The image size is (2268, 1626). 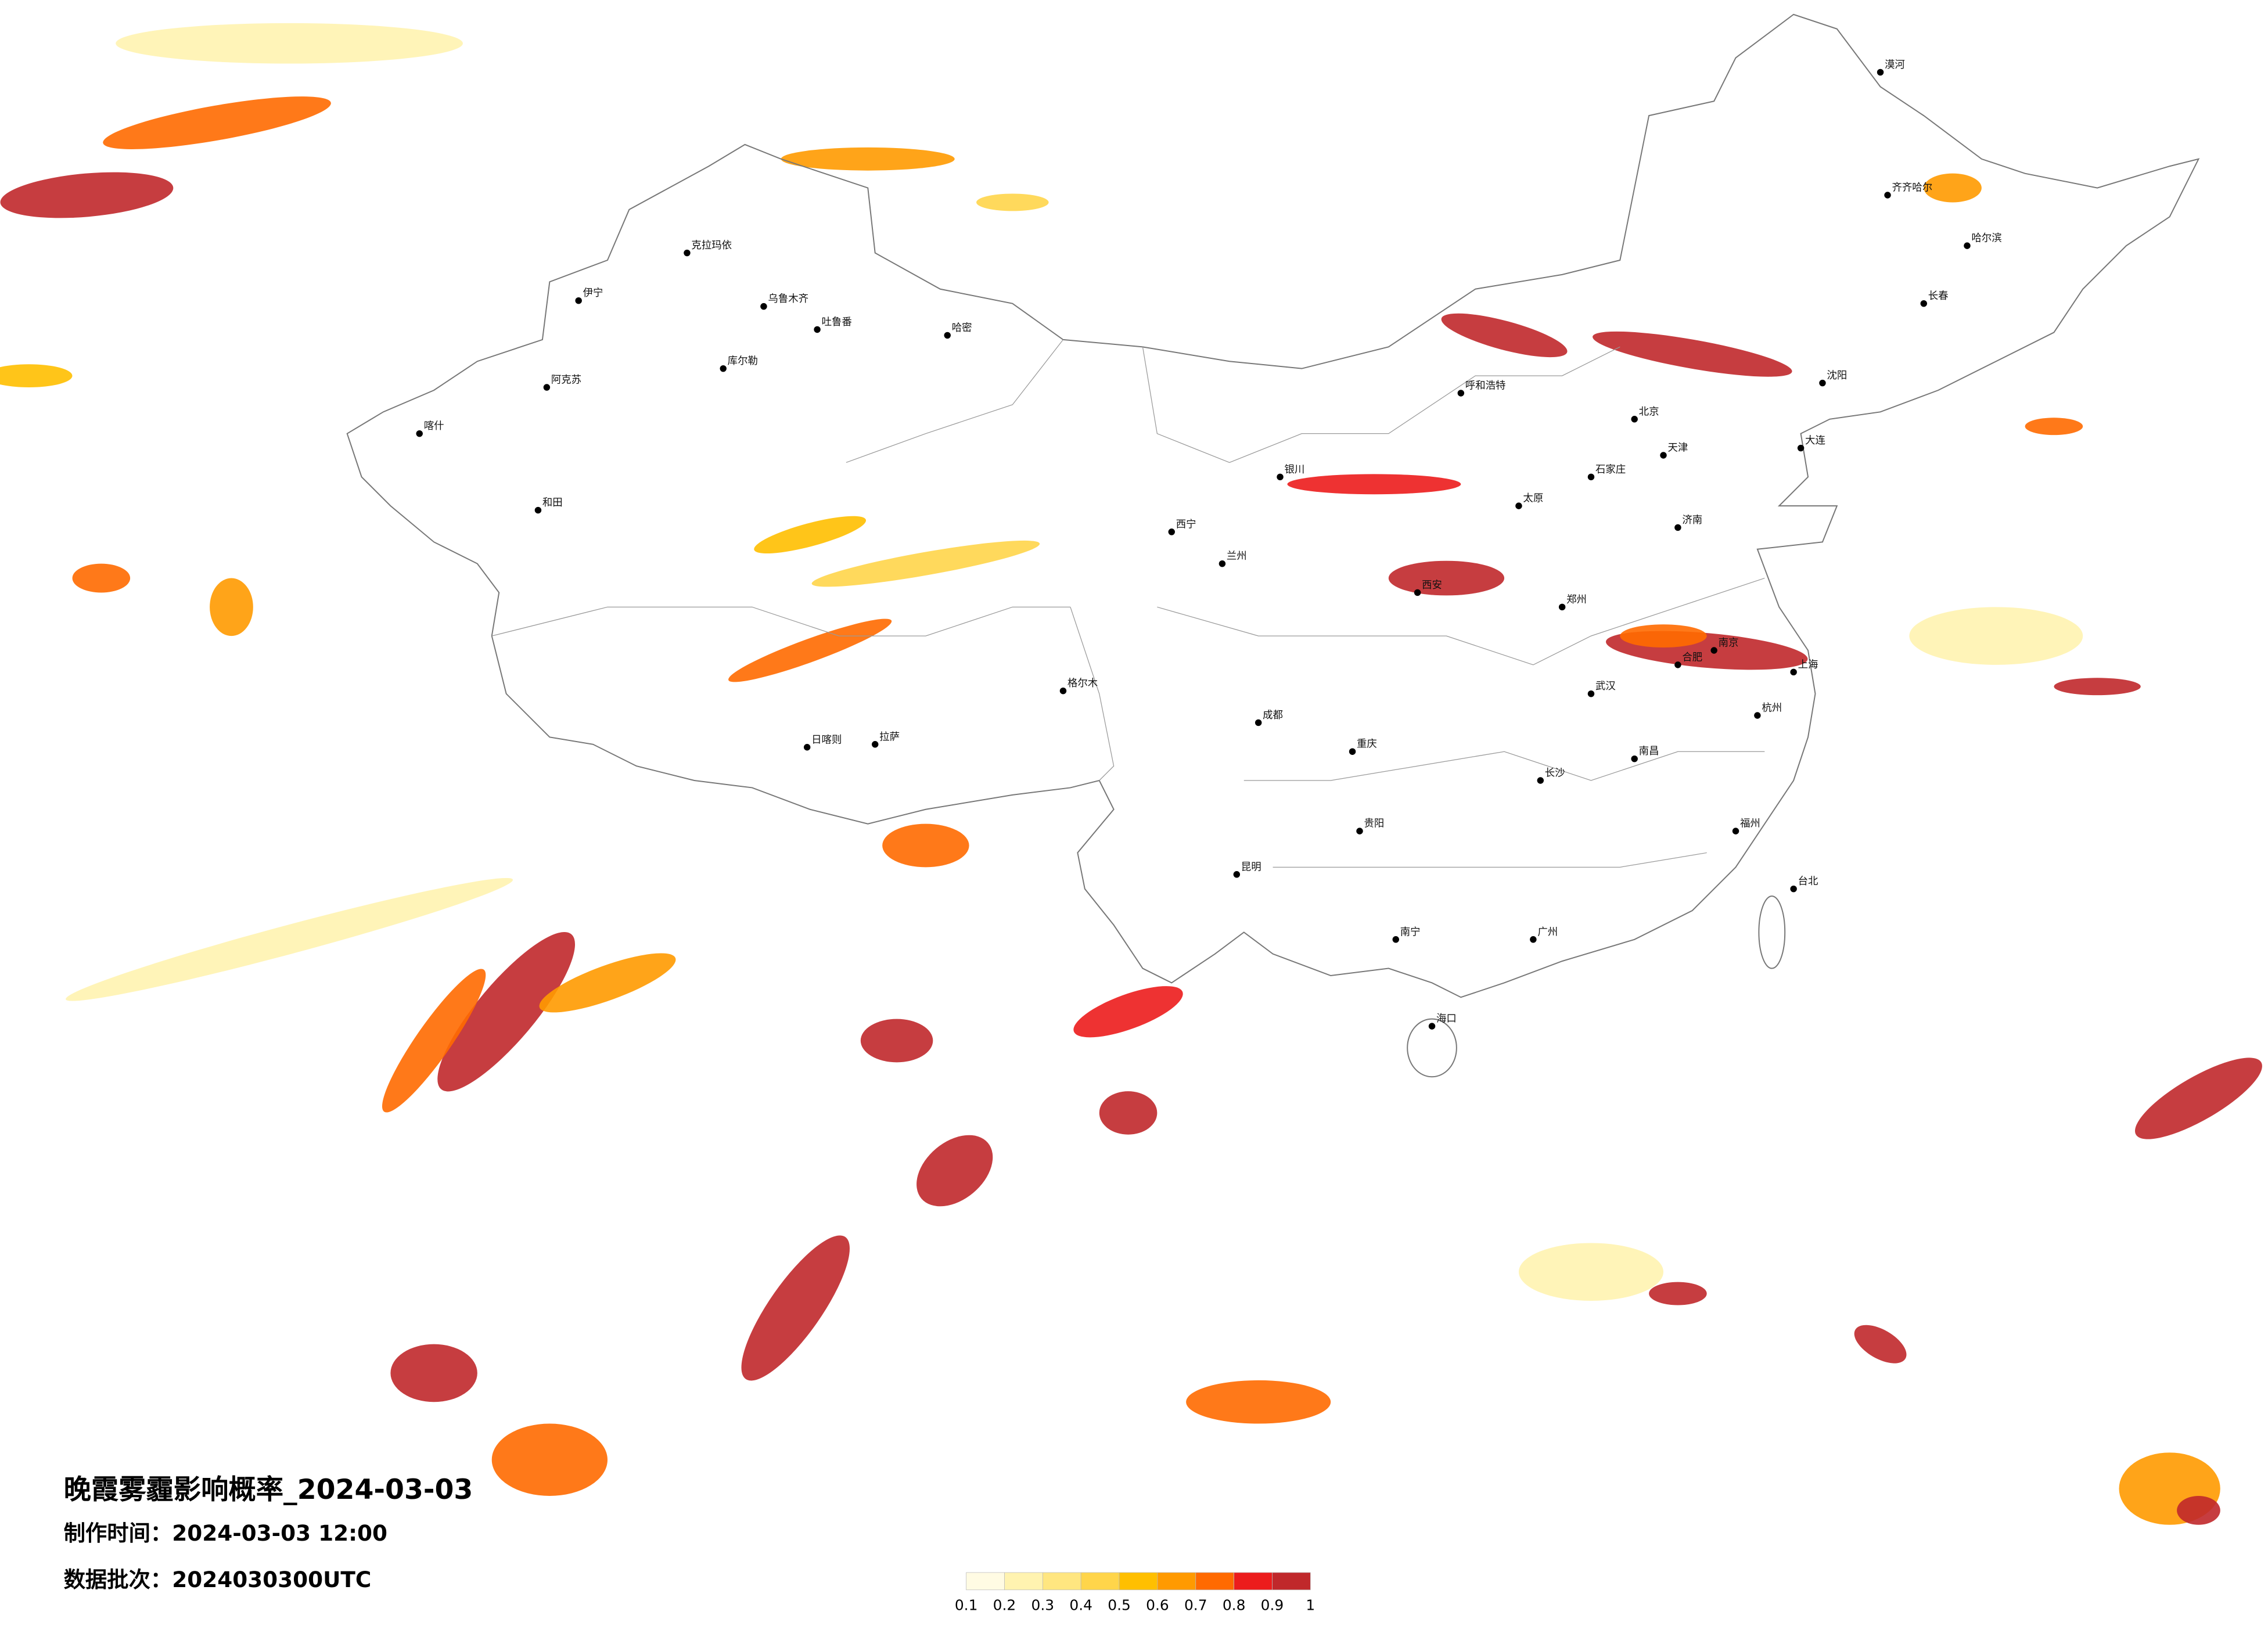 What do you see at coordinates (1649, 412) in the screenshot?
I see `city-label: 北京` at bounding box center [1649, 412].